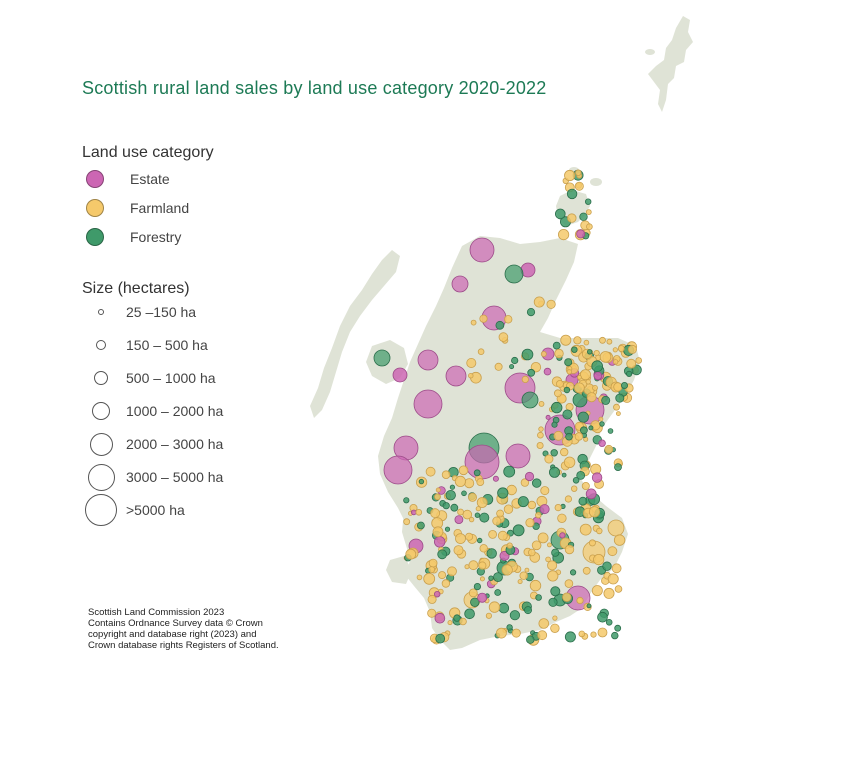 The image size is (855, 767). What do you see at coordinates (95, 208) in the screenshot?
I see `farmland-circle-icon` at bounding box center [95, 208].